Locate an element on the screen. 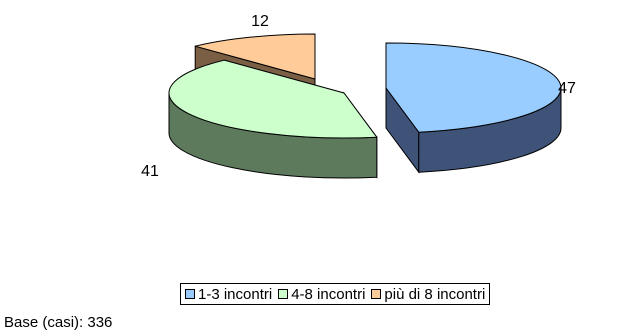 The width and height of the screenshot is (627, 333). base-note: Base (casi): 336 is located at coordinates (58, 322).